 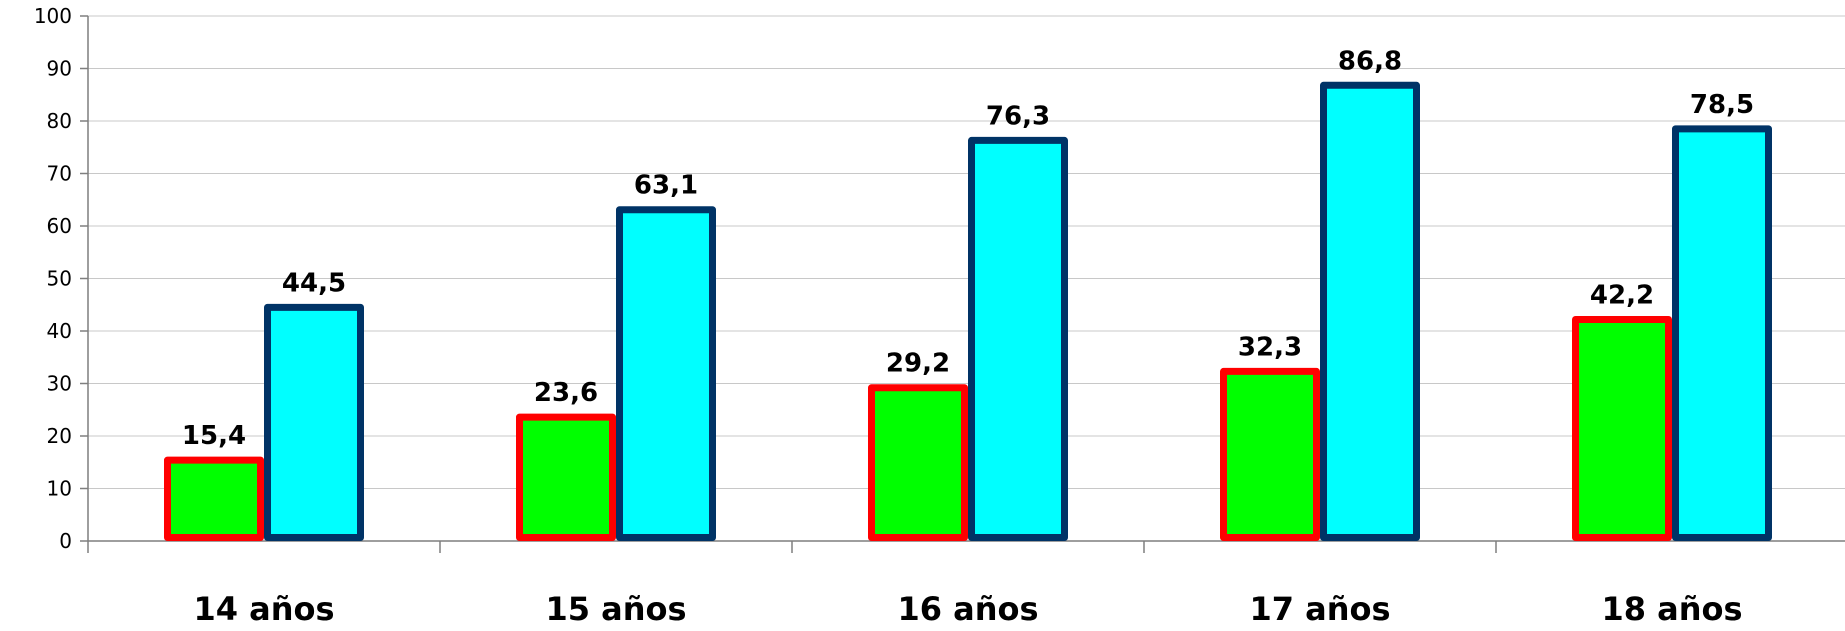 I want to click on y-tick-label: 50, so click(x=59, y=279).